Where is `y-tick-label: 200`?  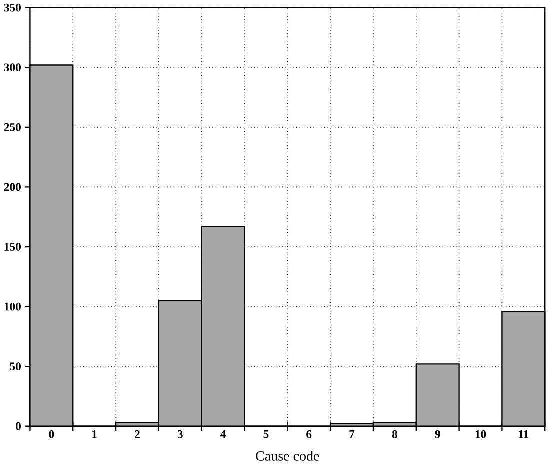 y-tick-label: 200 is located at coordinates (12, 187).